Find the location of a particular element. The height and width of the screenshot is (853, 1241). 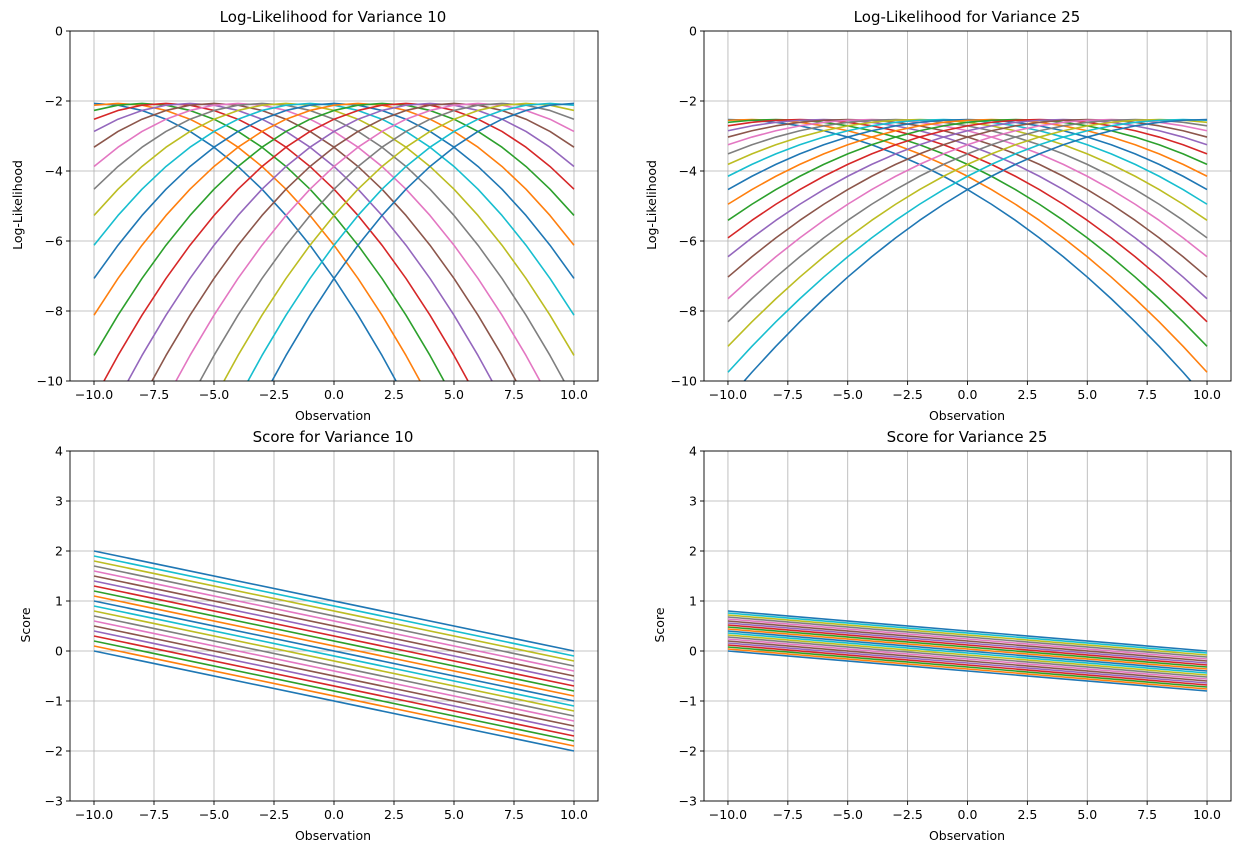

y-tick-label: 4 is located at coordinates (693, 451).